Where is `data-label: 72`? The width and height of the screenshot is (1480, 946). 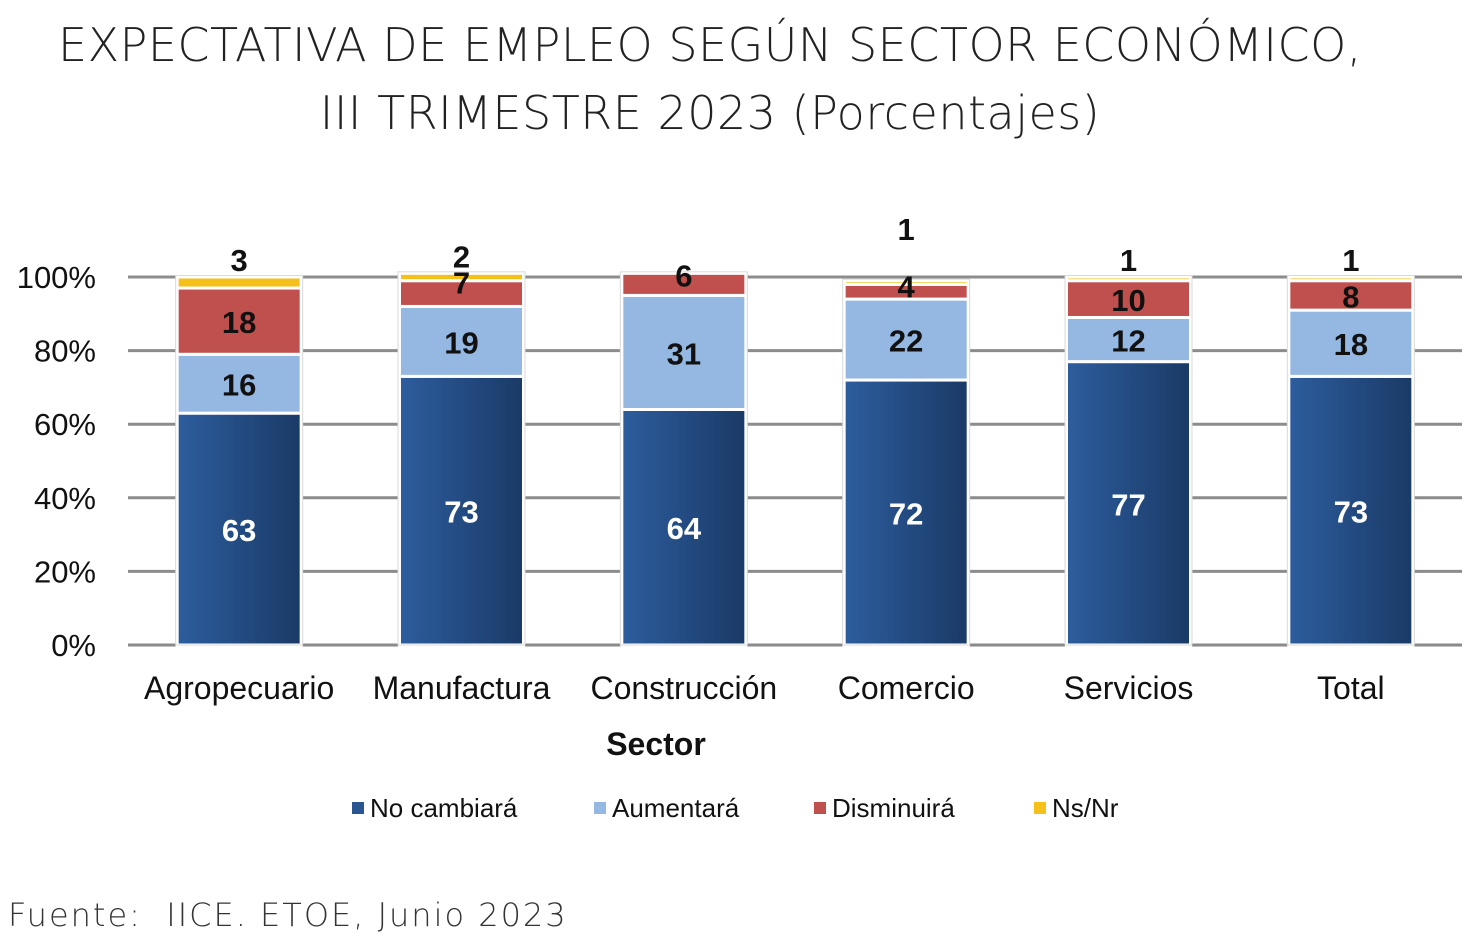
data-label: 72 is located at coordinates (906, 514).